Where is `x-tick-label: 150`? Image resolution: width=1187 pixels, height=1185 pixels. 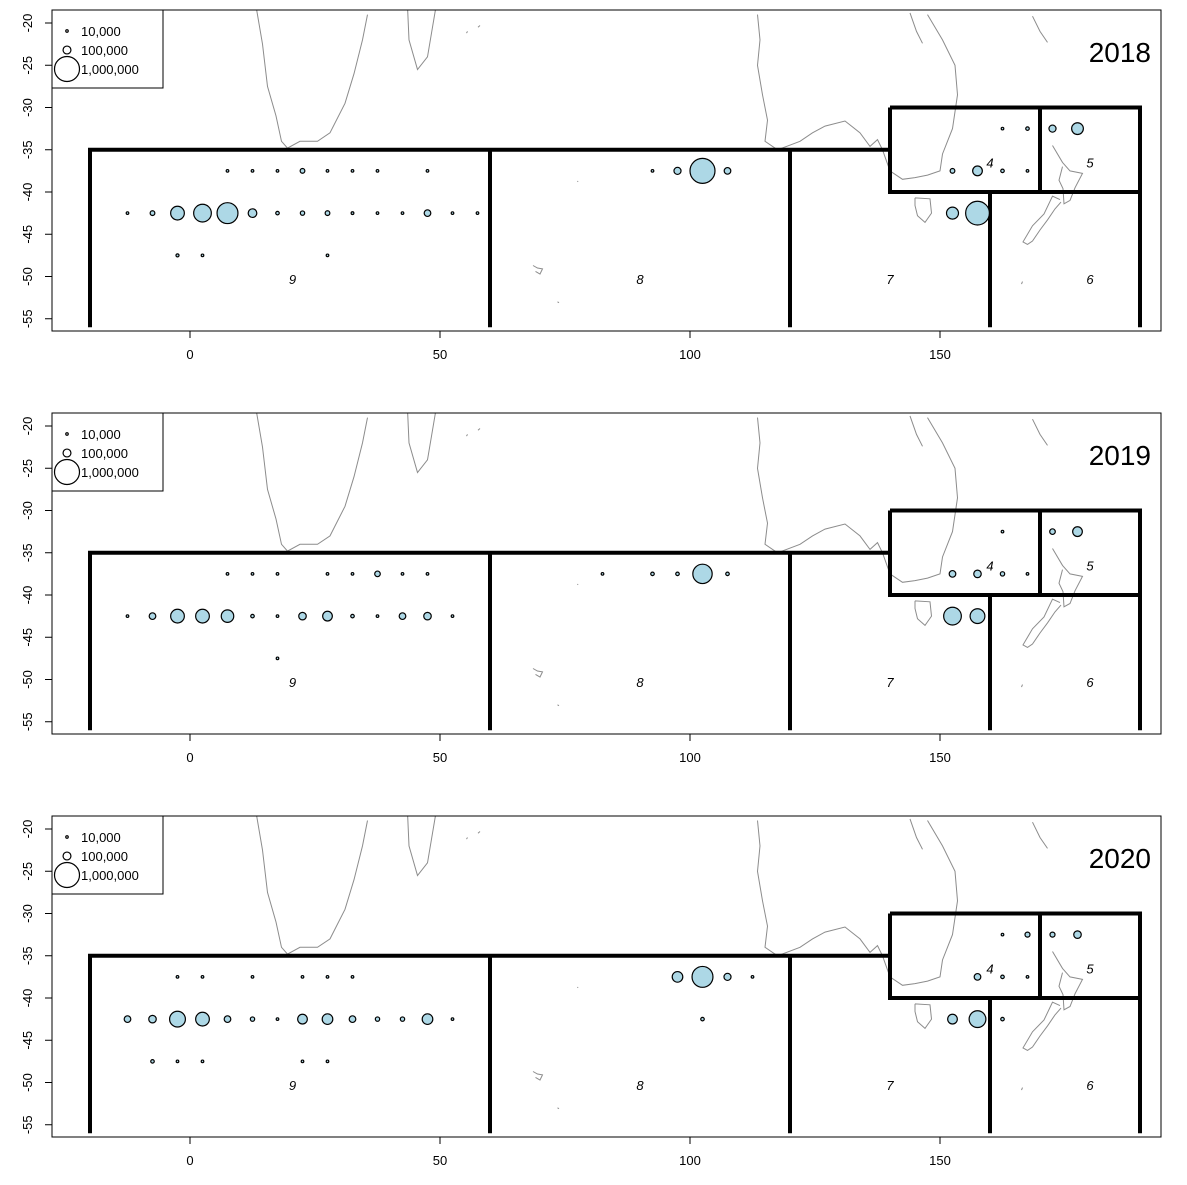
x-tick-label: 150 is located at coordinates (940, 354).